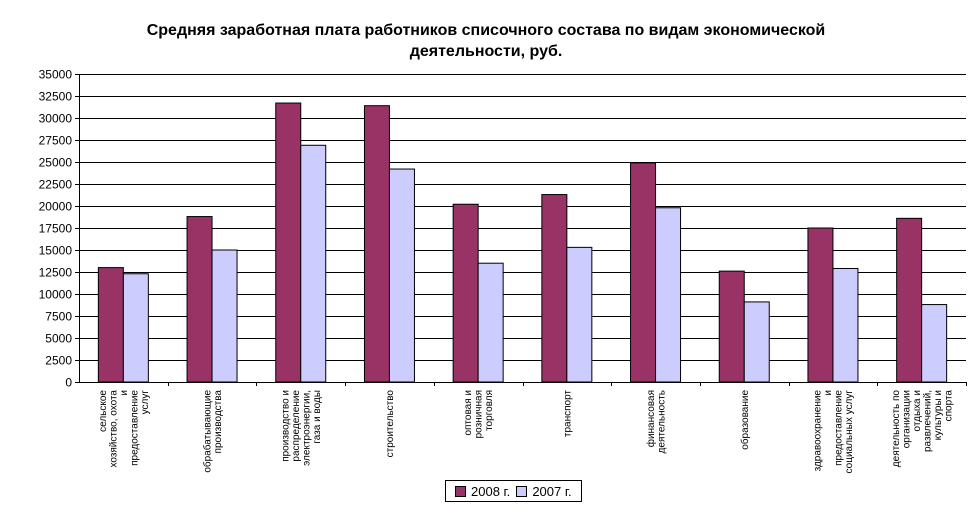 The height and width of the screenshot is (515, 972). I want to click on x-tick-label: финансоваядеятельность, so click(656, 421).